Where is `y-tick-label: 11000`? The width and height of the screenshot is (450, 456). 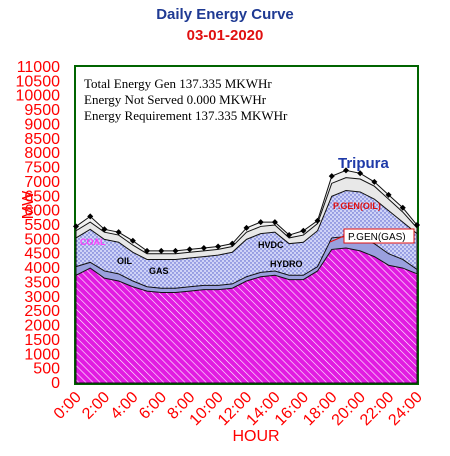
y-tick-label: 11000 is located at coordinates (38, 67).